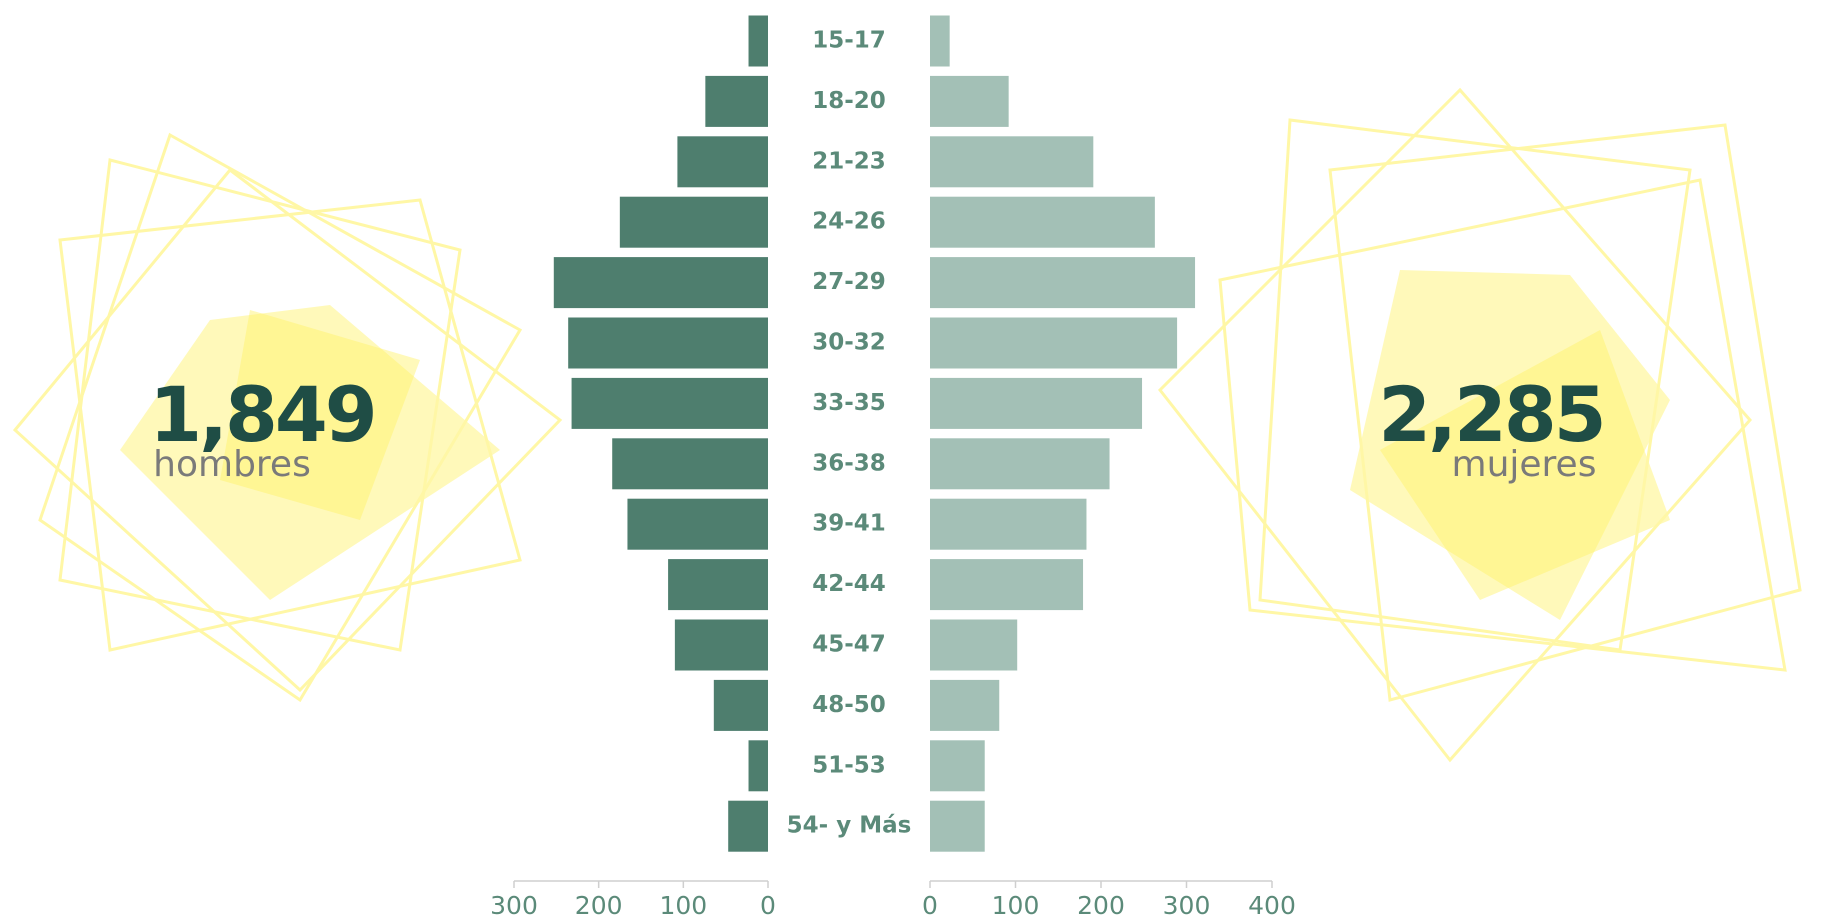 This screenshot has width=1822, height=919. What do you see at coordinates (1490, 414) in the screenshot?
I see `total-mujeres: 2,285` at bounding box center [1490, 414].